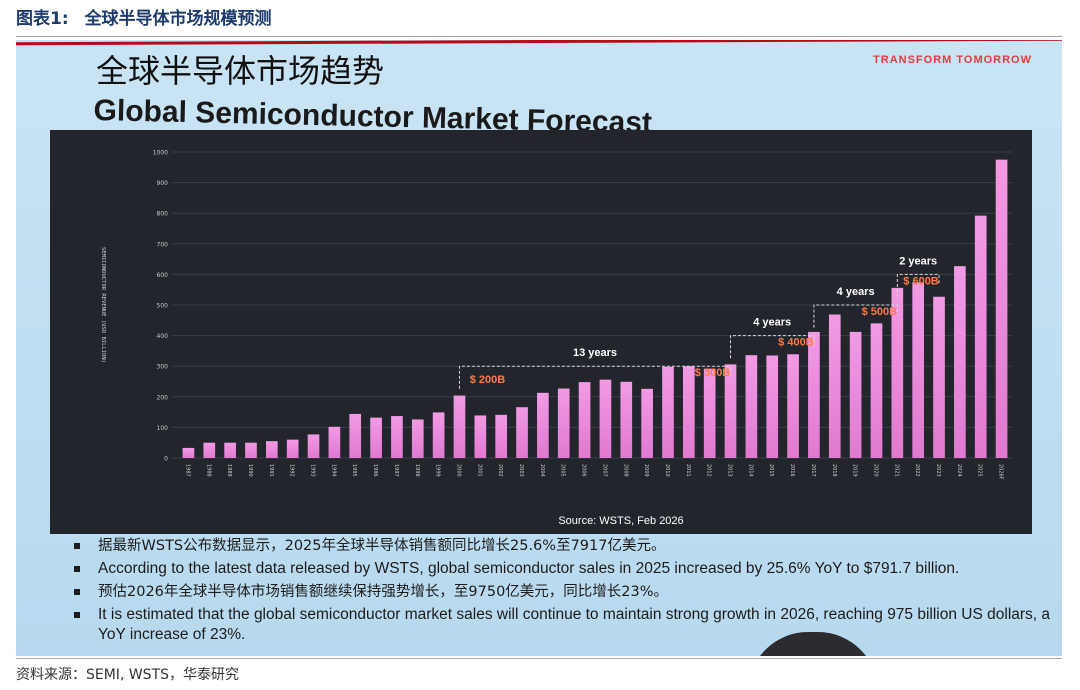 The image size is (1080, 690). I want to click on slide-top-bar, so click(539, 43).